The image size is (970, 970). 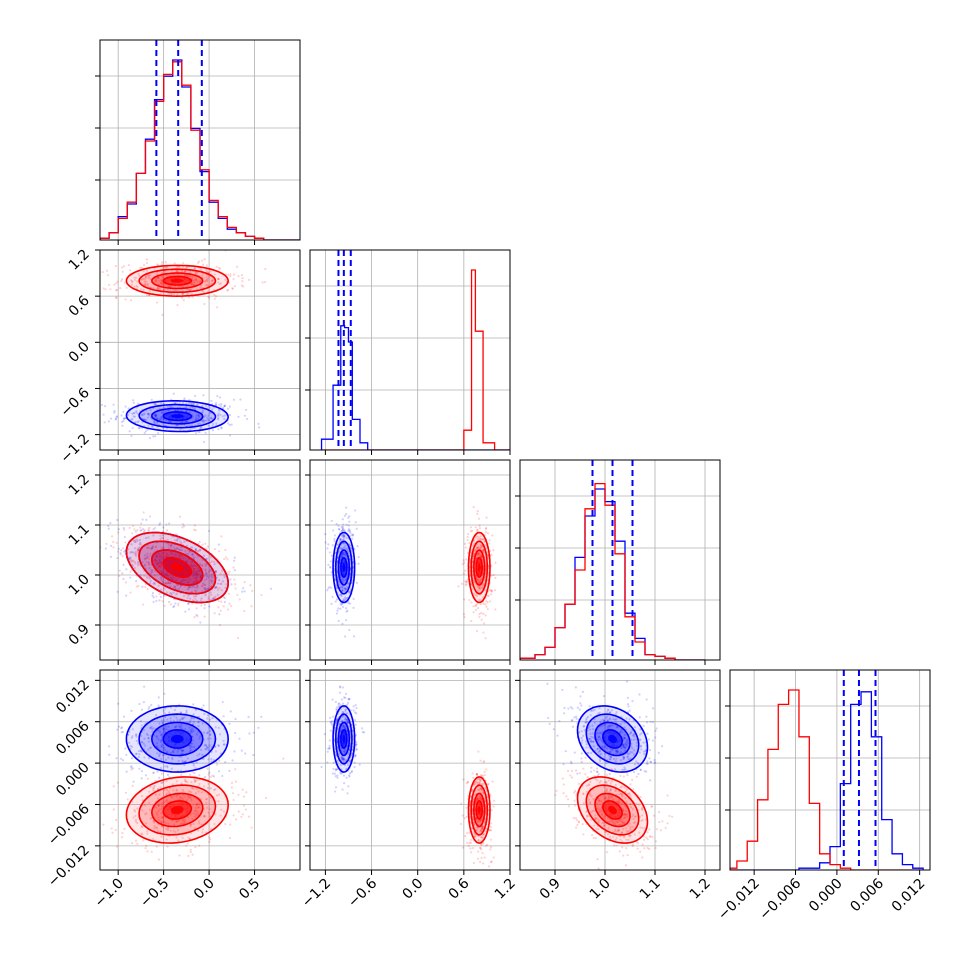 What do you see at coordinates (177, 280) in the screenshot?
I see `contour-red` at bounding box center [177, 280].